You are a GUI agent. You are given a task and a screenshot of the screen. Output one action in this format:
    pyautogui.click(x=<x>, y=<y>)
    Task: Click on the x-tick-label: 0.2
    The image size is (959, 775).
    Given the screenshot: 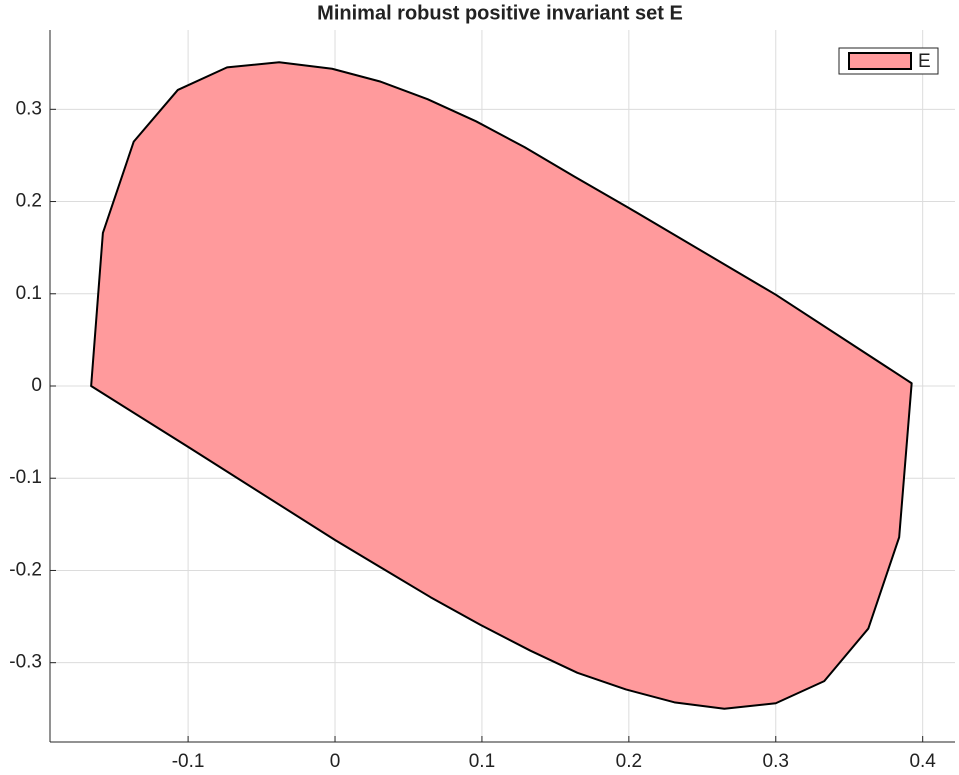 What is the action you would take?
    pyautogui.click(x=629, y=761)
    